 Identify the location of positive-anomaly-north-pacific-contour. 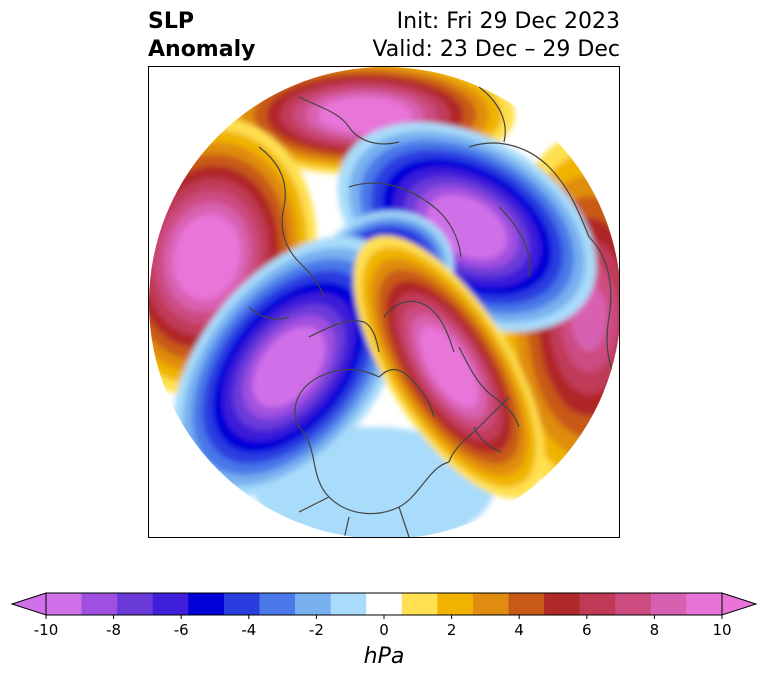
(207, 257).